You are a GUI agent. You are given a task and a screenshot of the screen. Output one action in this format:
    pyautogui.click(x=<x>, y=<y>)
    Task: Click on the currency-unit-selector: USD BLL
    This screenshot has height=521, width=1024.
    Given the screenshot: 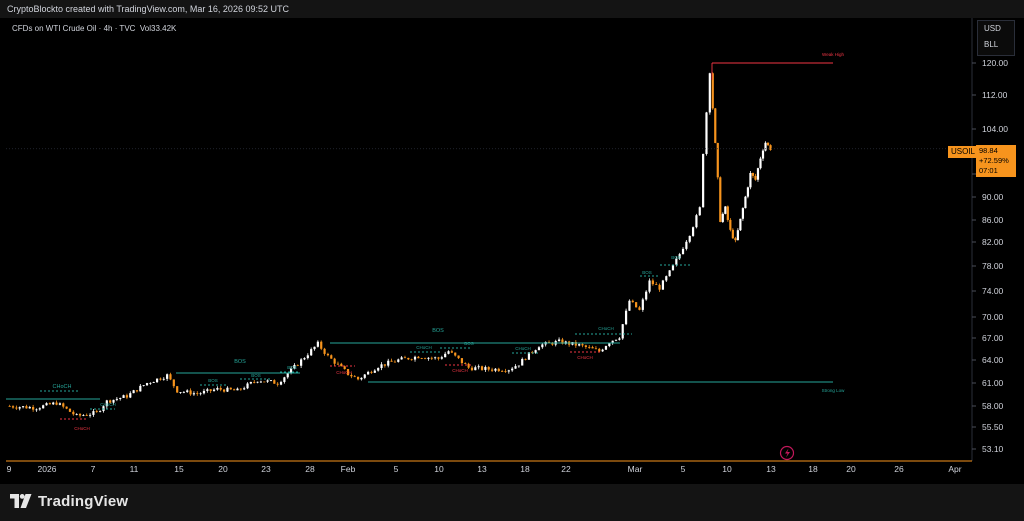 What is the action you would take?
    pyautogui.click(x=996, y=38)
    